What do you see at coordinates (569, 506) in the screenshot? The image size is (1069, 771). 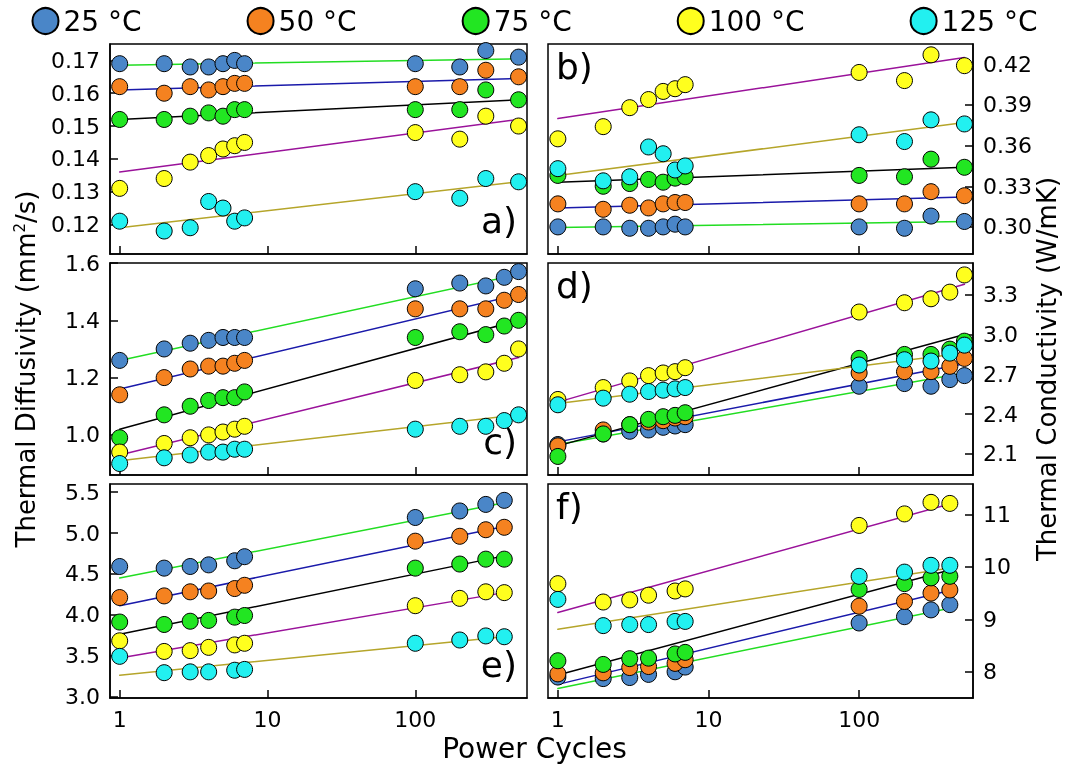 I see `annotation: f)` at bounding box center [569, 506].